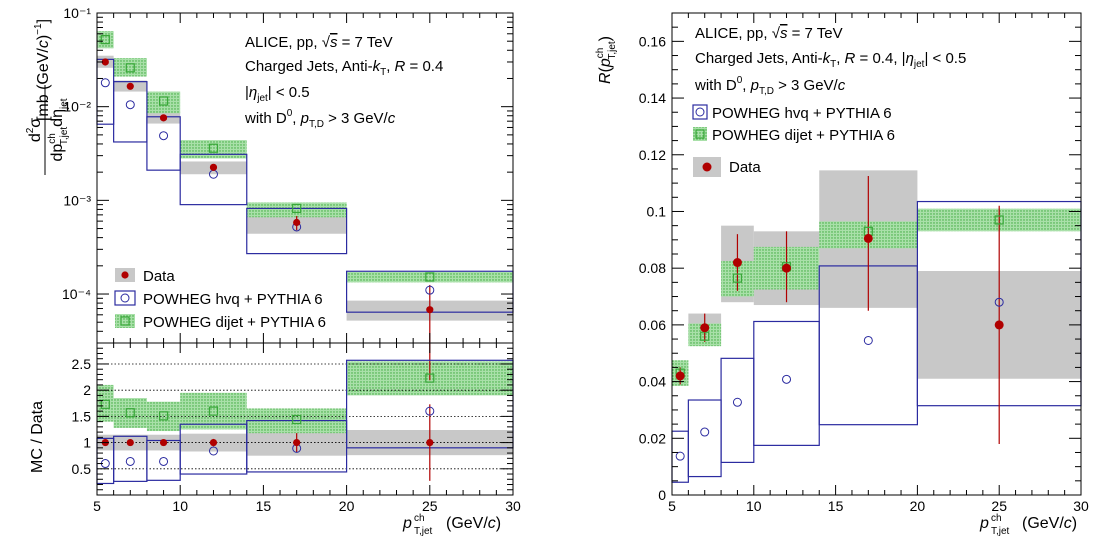 The width and height of the screenshot is (1096, 543). I want to click on legend-dijet-band, so click(125, 321).